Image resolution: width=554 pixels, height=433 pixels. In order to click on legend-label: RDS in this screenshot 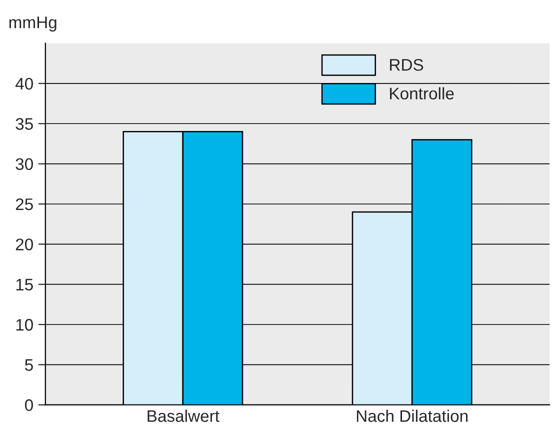, I will do `click(407, 64)`.